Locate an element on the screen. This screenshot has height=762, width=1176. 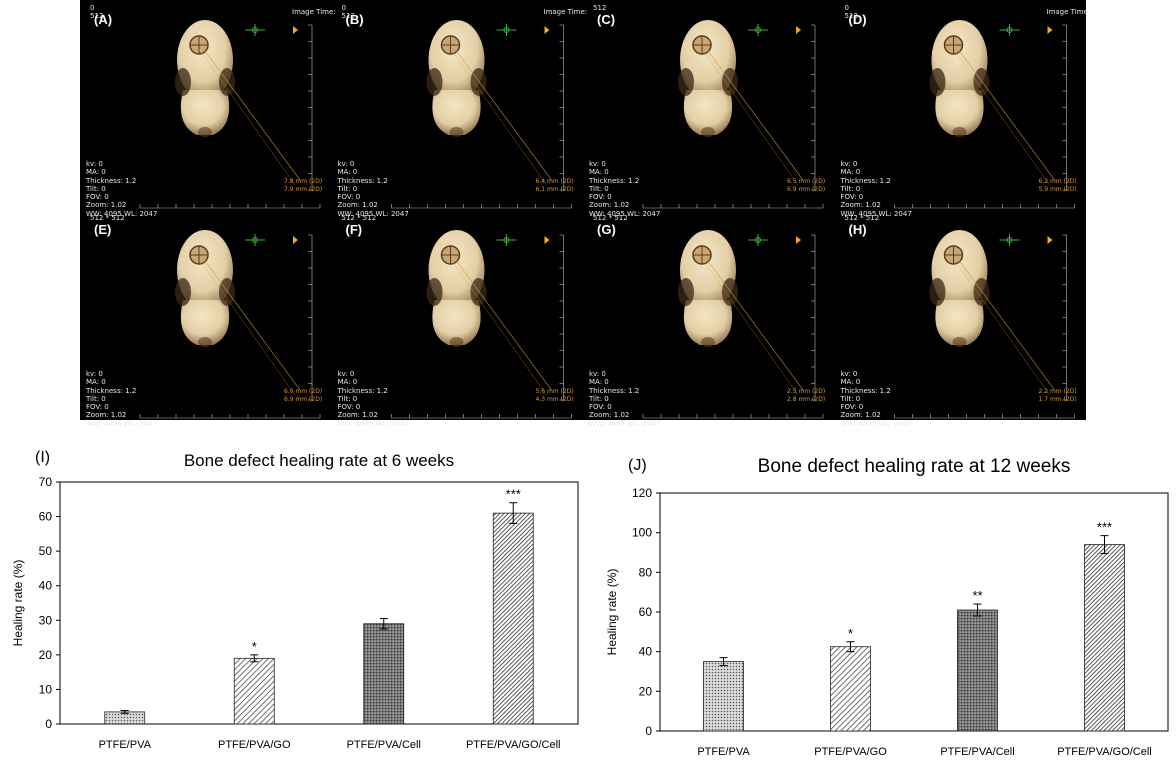
panel-label: (A) is located at coordinates (103, 19).